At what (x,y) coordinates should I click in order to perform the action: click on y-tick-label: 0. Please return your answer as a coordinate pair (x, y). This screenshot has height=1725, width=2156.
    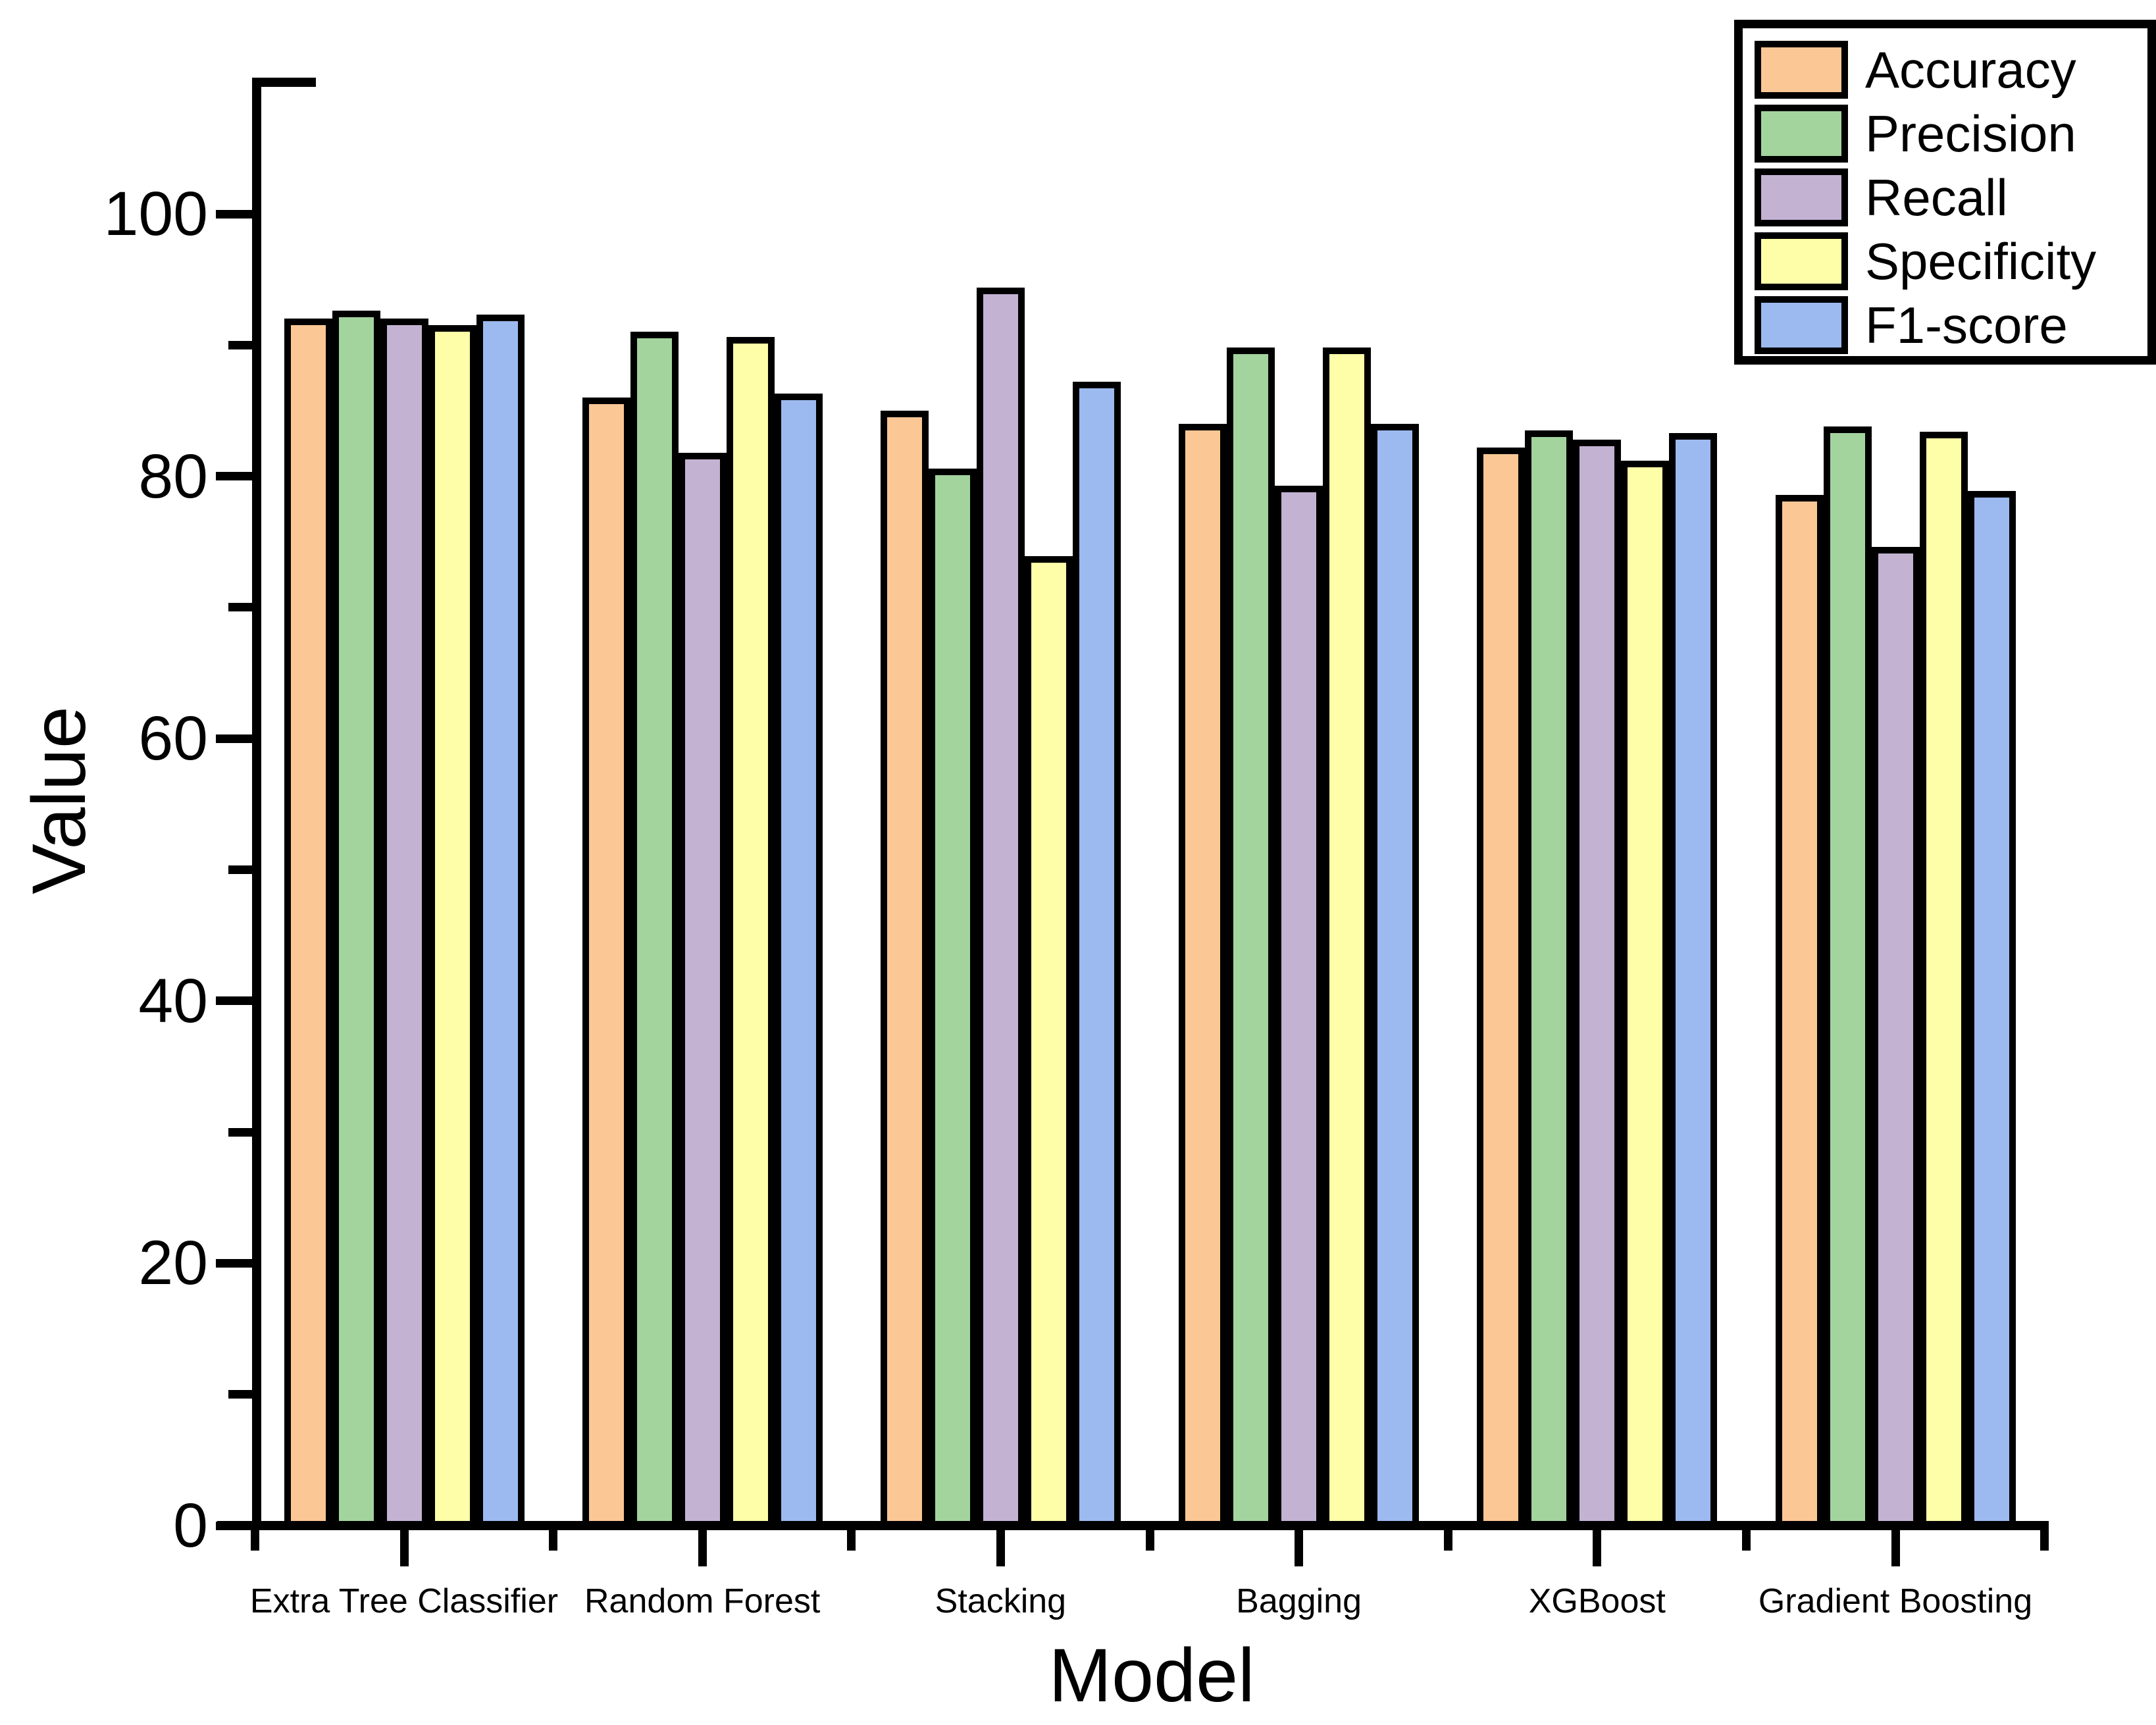
    Looking at the image, I should click on (190, 1525).